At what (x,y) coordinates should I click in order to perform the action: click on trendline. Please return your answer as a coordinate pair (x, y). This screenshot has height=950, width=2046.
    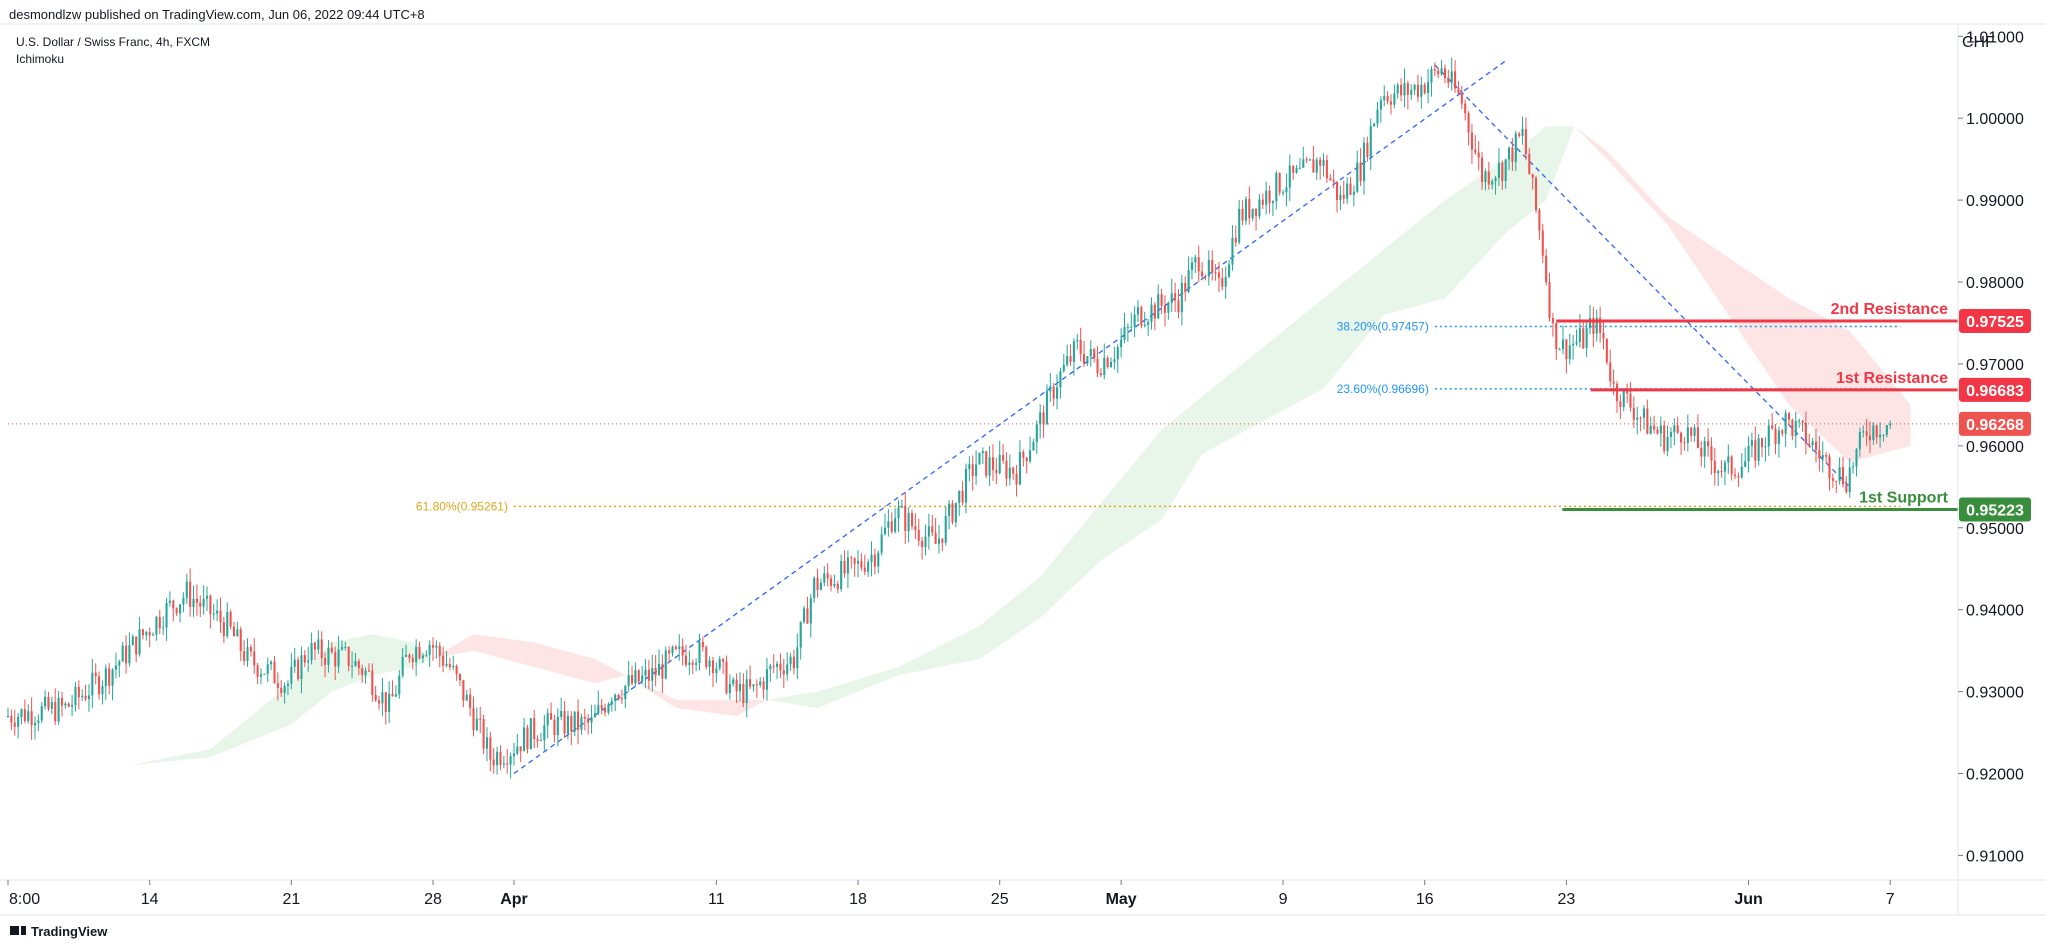
    Looking at the image, I should click on (1642, 276).